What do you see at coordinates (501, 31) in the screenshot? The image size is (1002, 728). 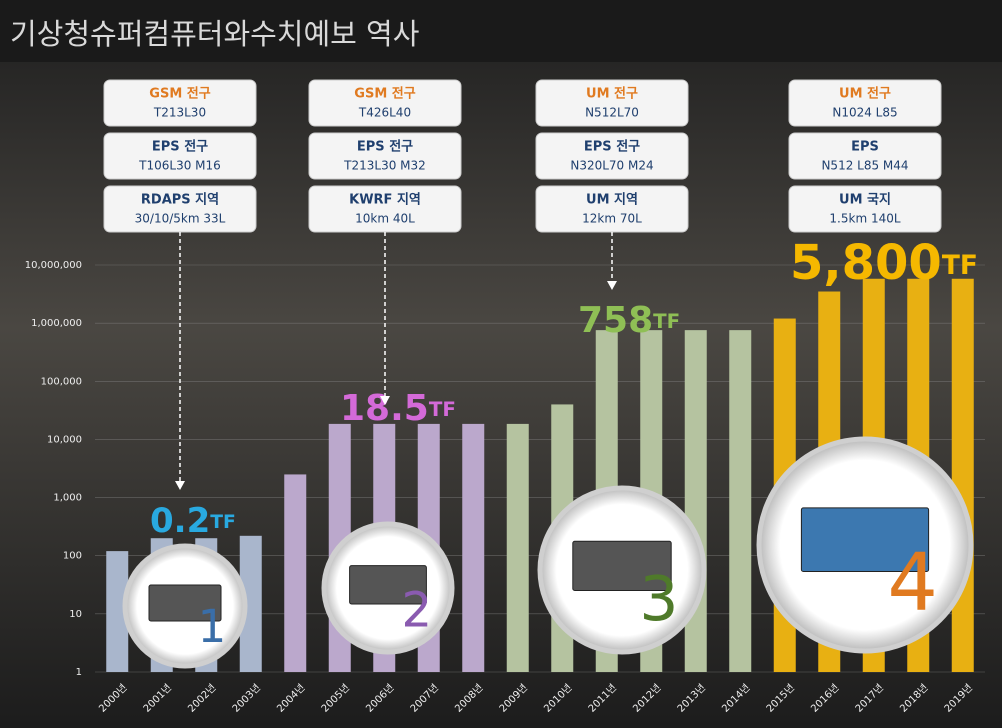 I see `title-bar` at bounding box center [501, 31].